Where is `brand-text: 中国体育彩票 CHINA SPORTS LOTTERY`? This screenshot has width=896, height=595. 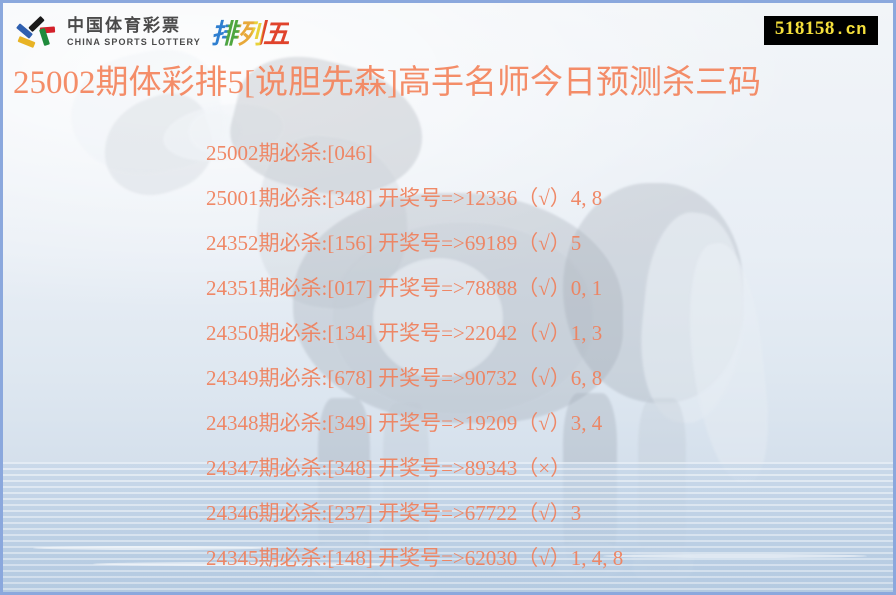
brand-text: 中国体育彩票 CHINA SPORTS LOTTERY is located at coordinates (134, 32).